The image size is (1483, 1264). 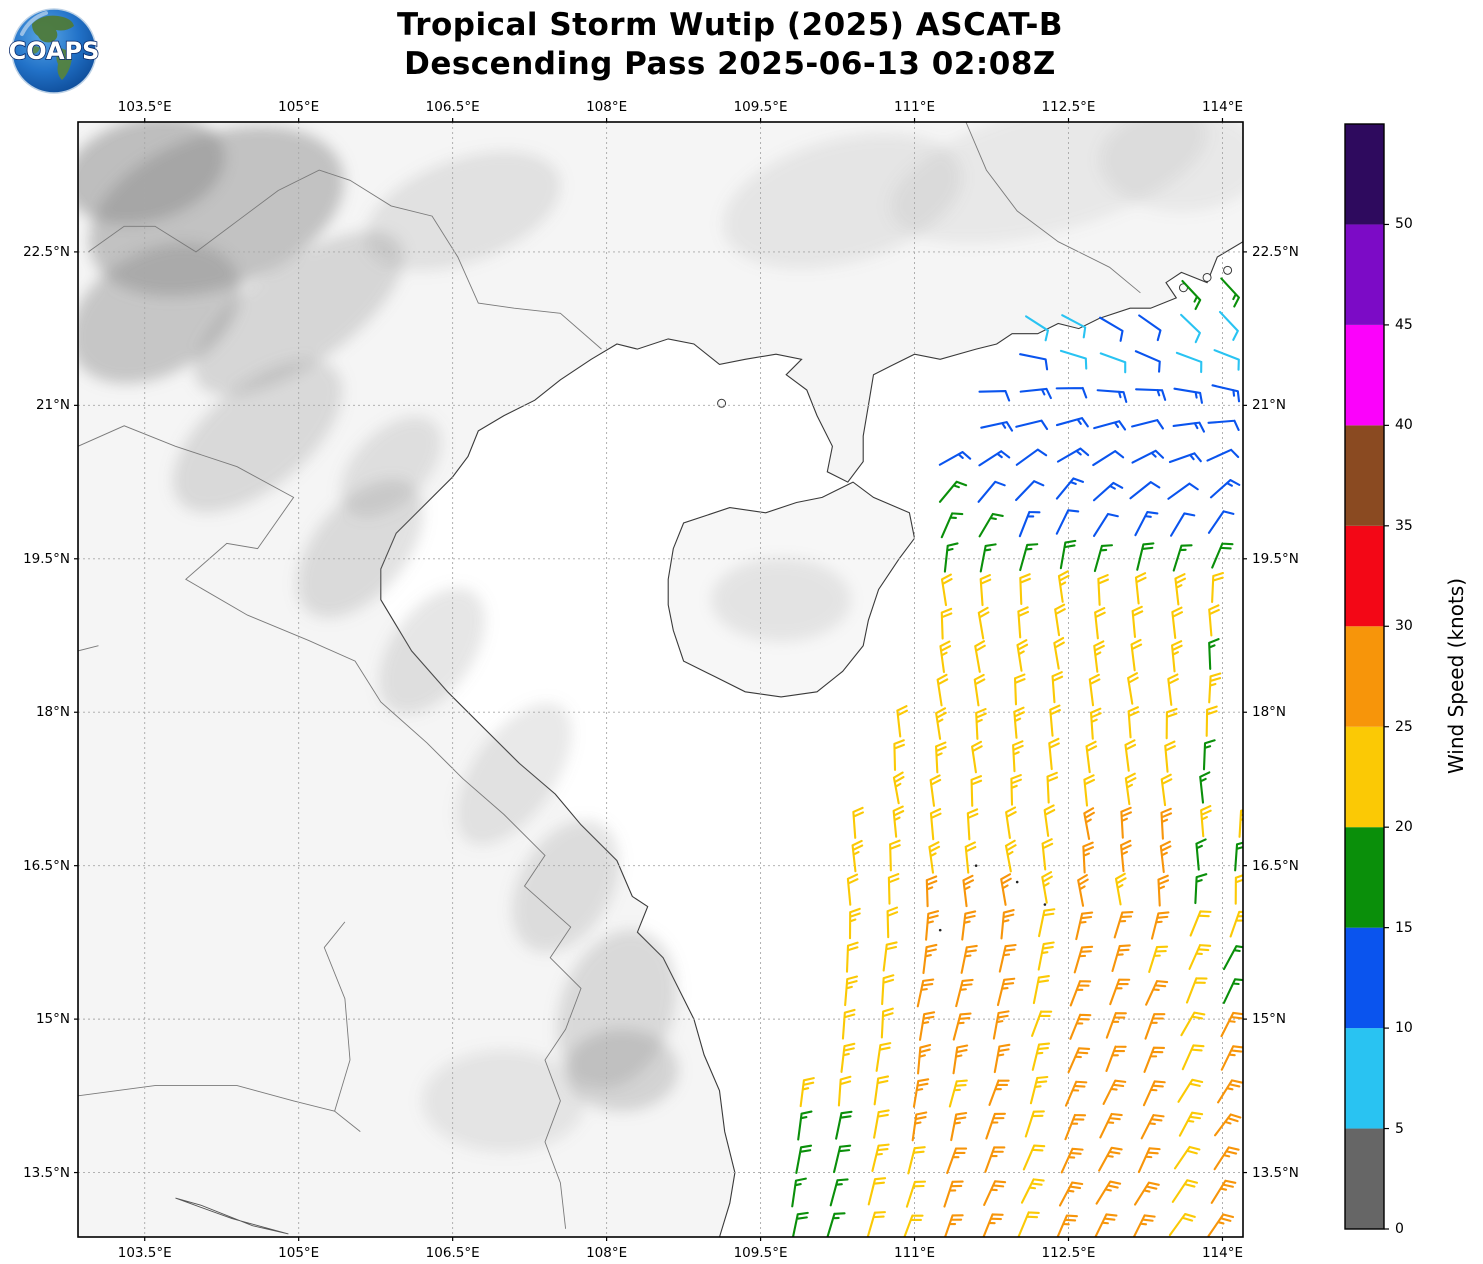 What do you see at coordinates (299, 1253) in the screenshot?
I see `lon-tick-label-bottom: 105°E` at bounding box center [299, 1253].